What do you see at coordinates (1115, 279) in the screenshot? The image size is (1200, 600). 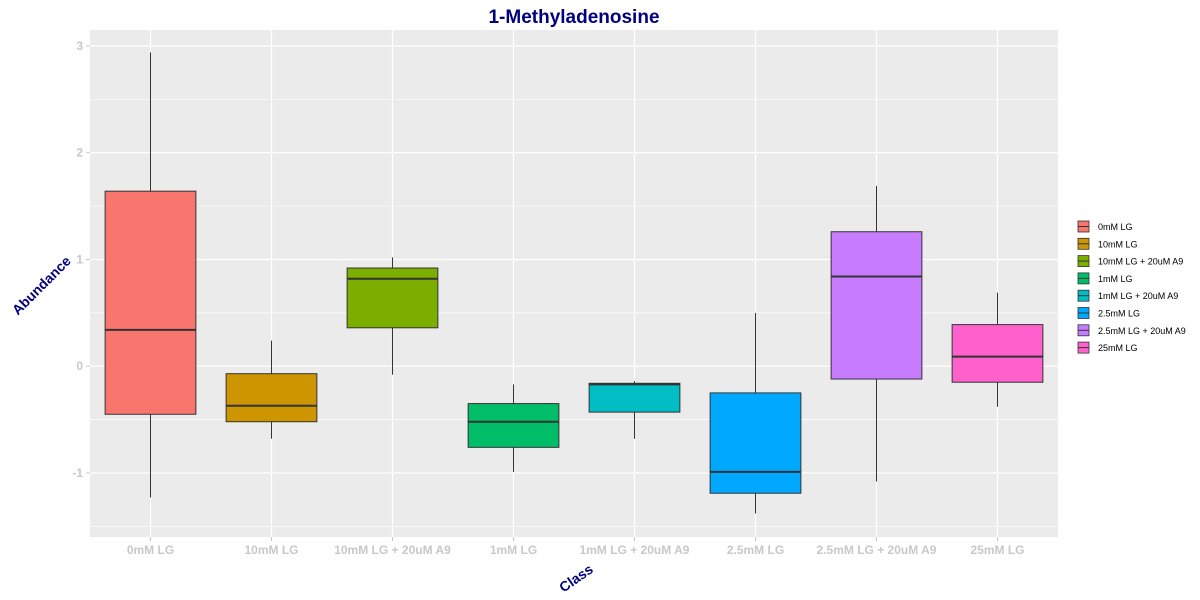 I see `legend-label: 1mM LG` at bounding box center [1115, 279].